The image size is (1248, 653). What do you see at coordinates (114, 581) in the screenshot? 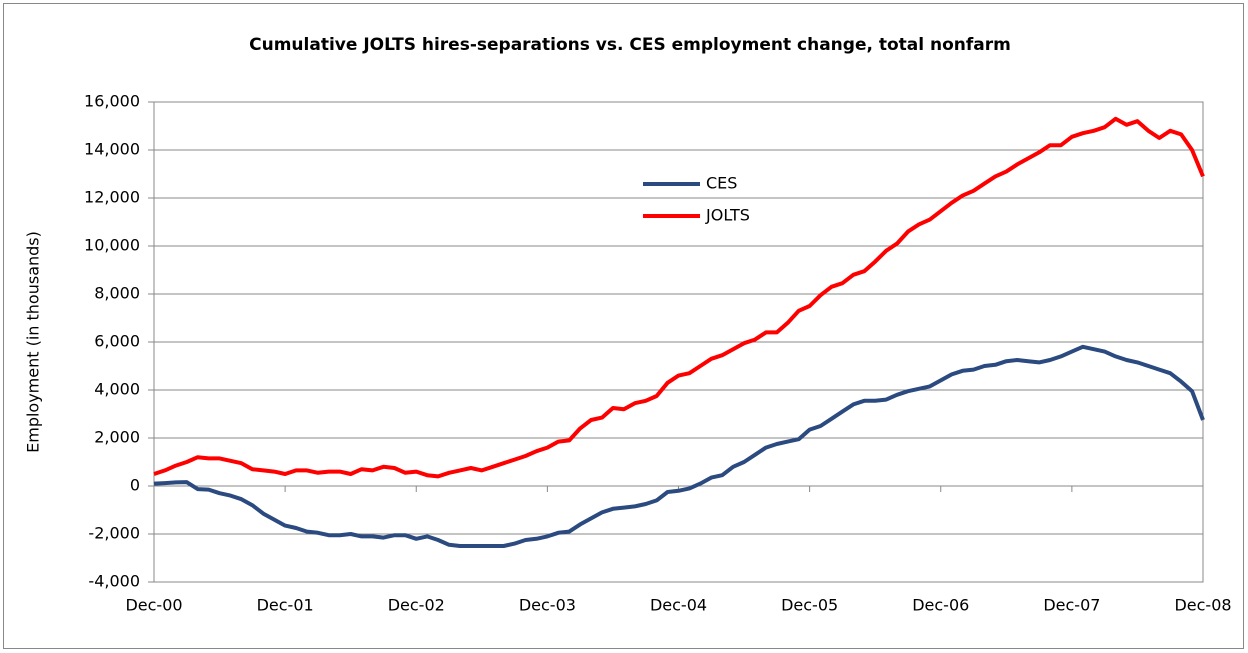
I see `y-tick-label: -4,000` at bounding box center [114, 581].